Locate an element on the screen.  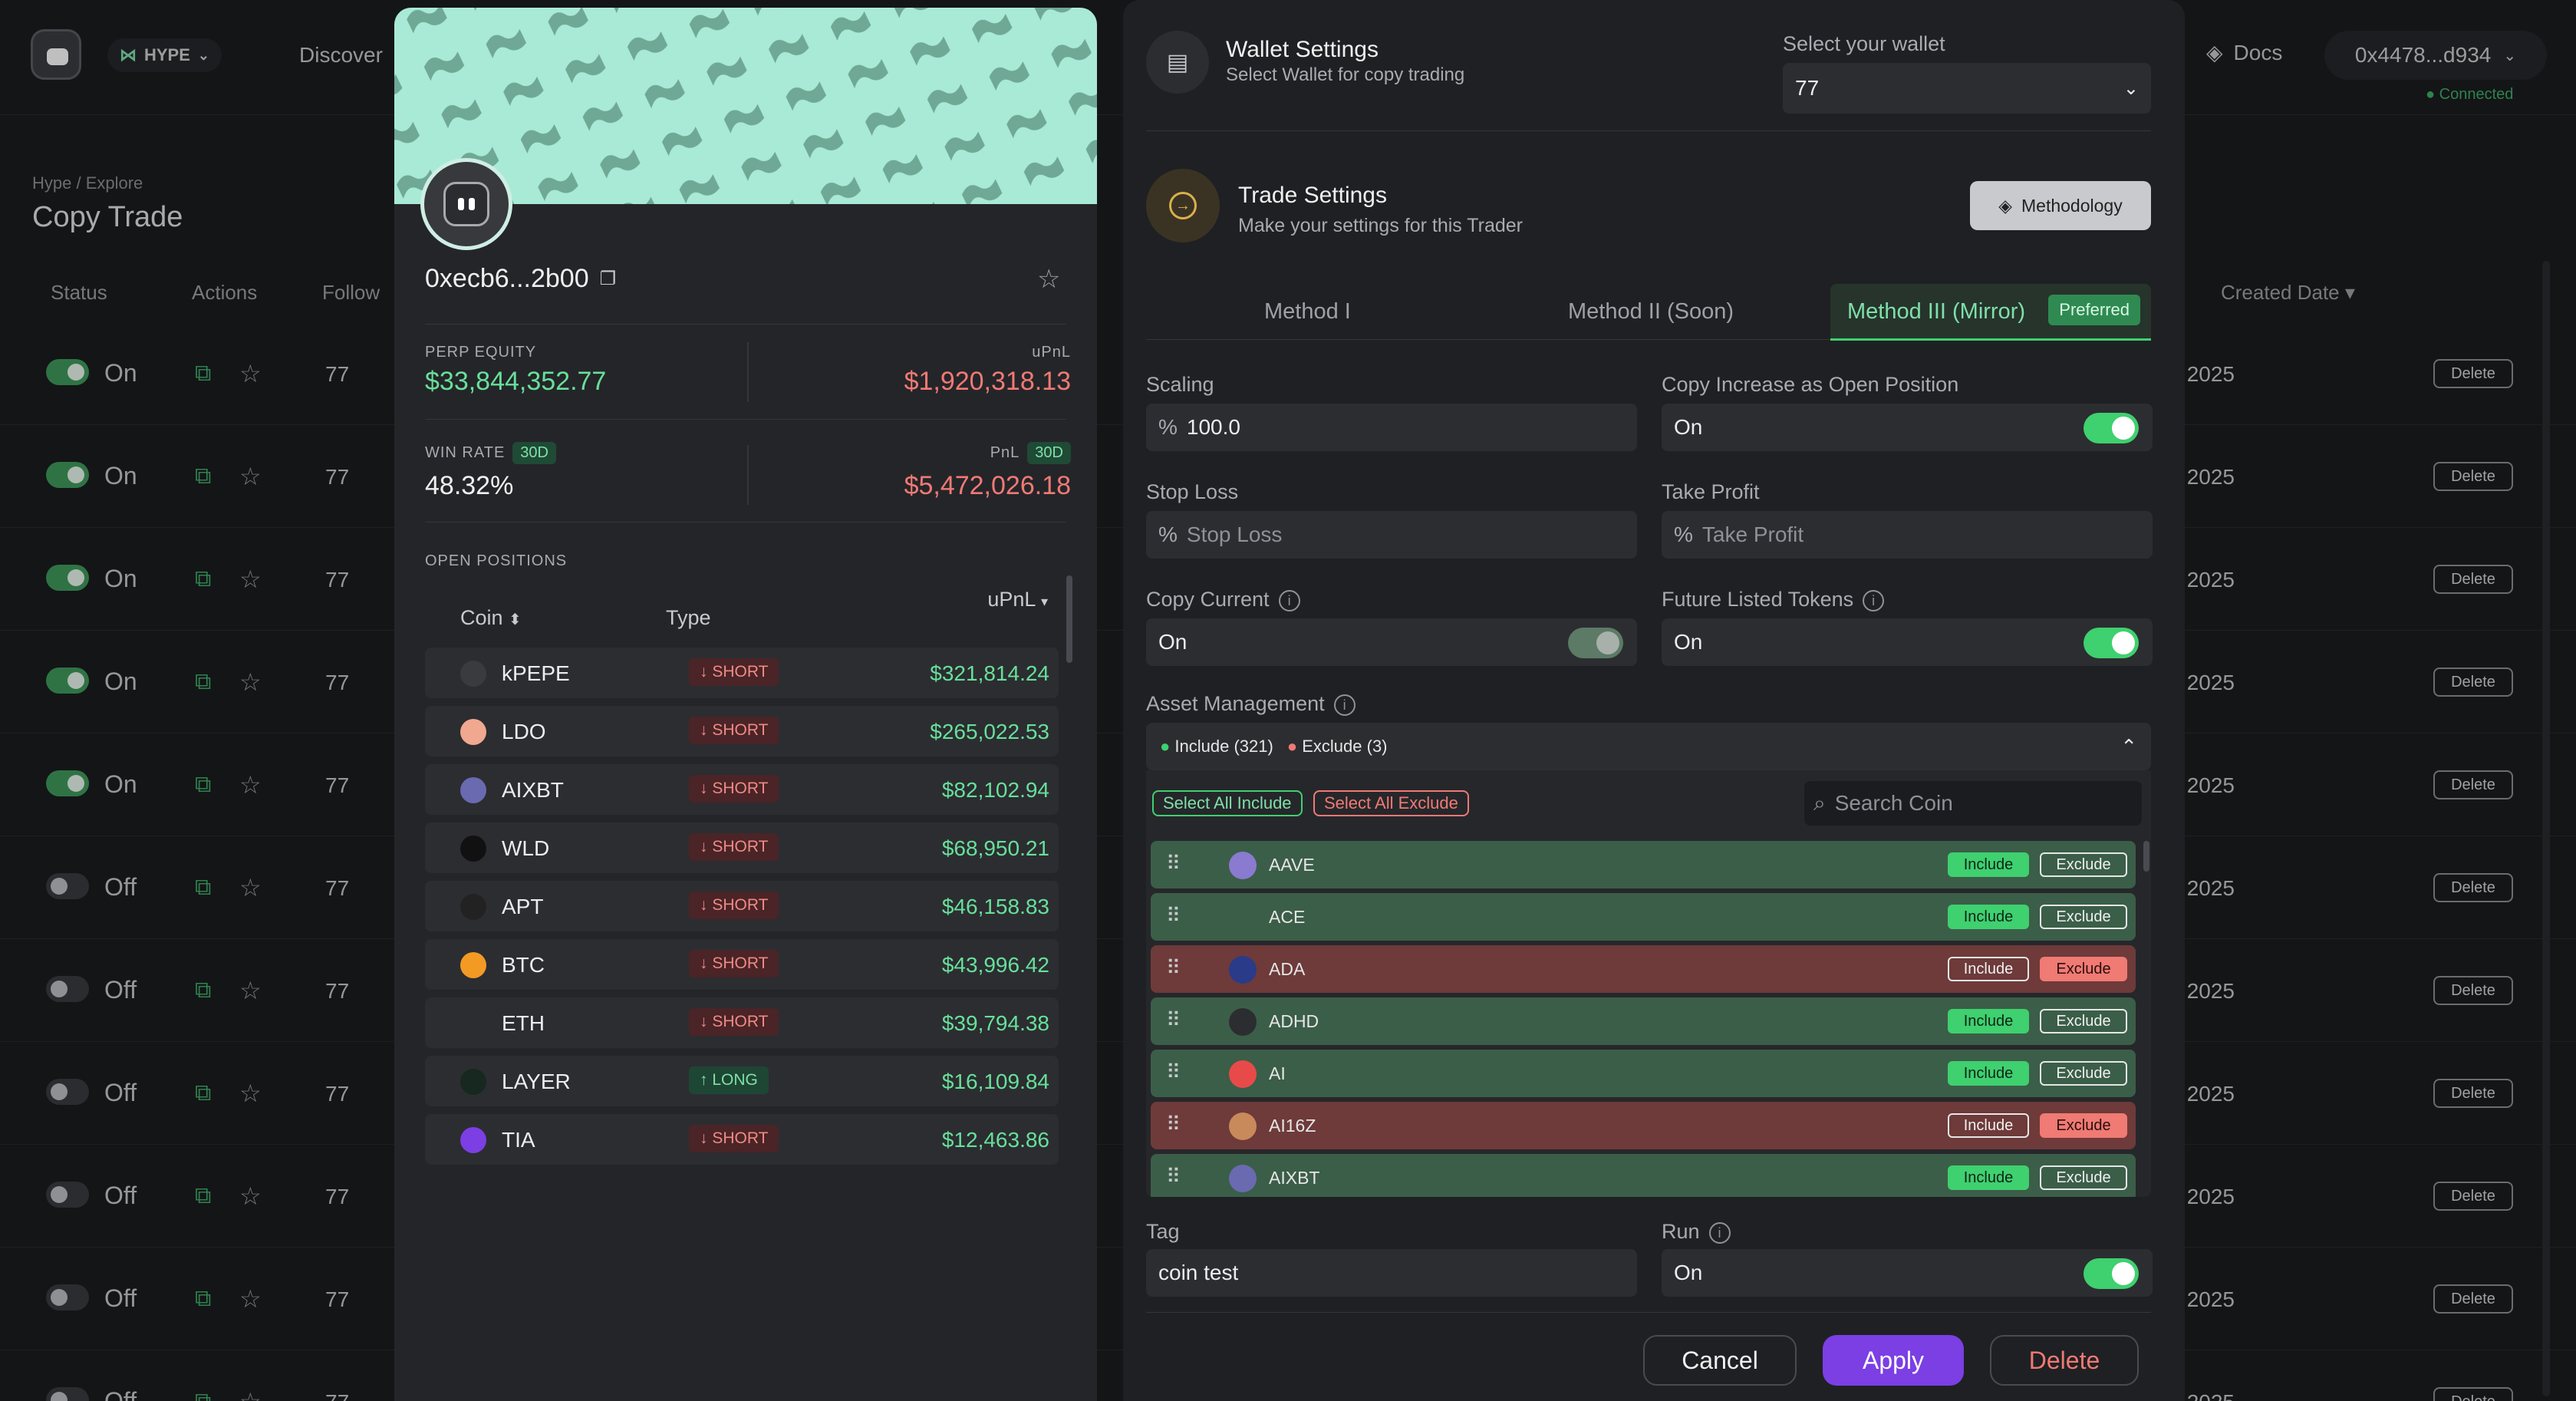
run-toggle is located at coordinates (2111, 1273).